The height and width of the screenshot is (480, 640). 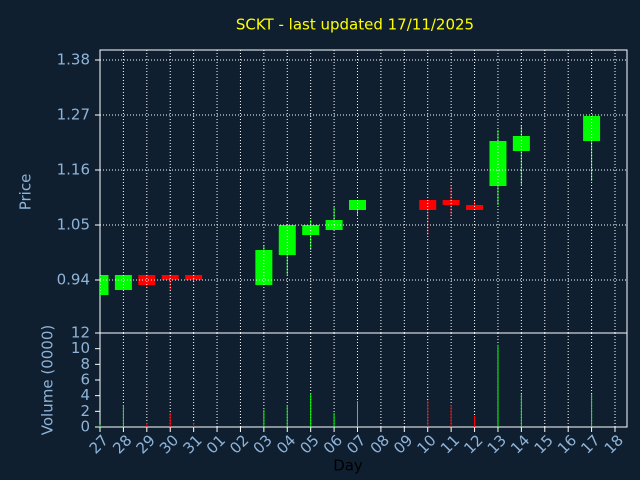 I want to click on x-tick-label: 11, so click(x=450, y=444).